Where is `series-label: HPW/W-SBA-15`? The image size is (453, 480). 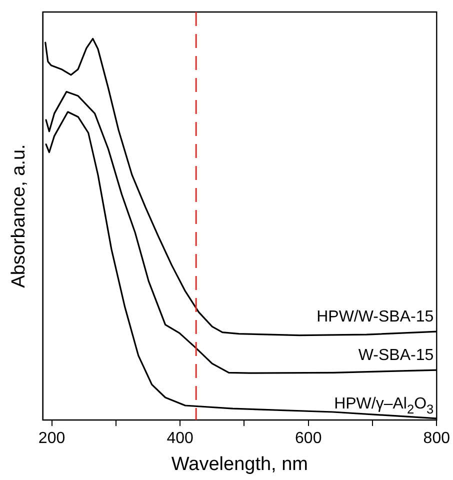 series-label: HPW/W-SBA-15 is located at coordinates (375, 317).